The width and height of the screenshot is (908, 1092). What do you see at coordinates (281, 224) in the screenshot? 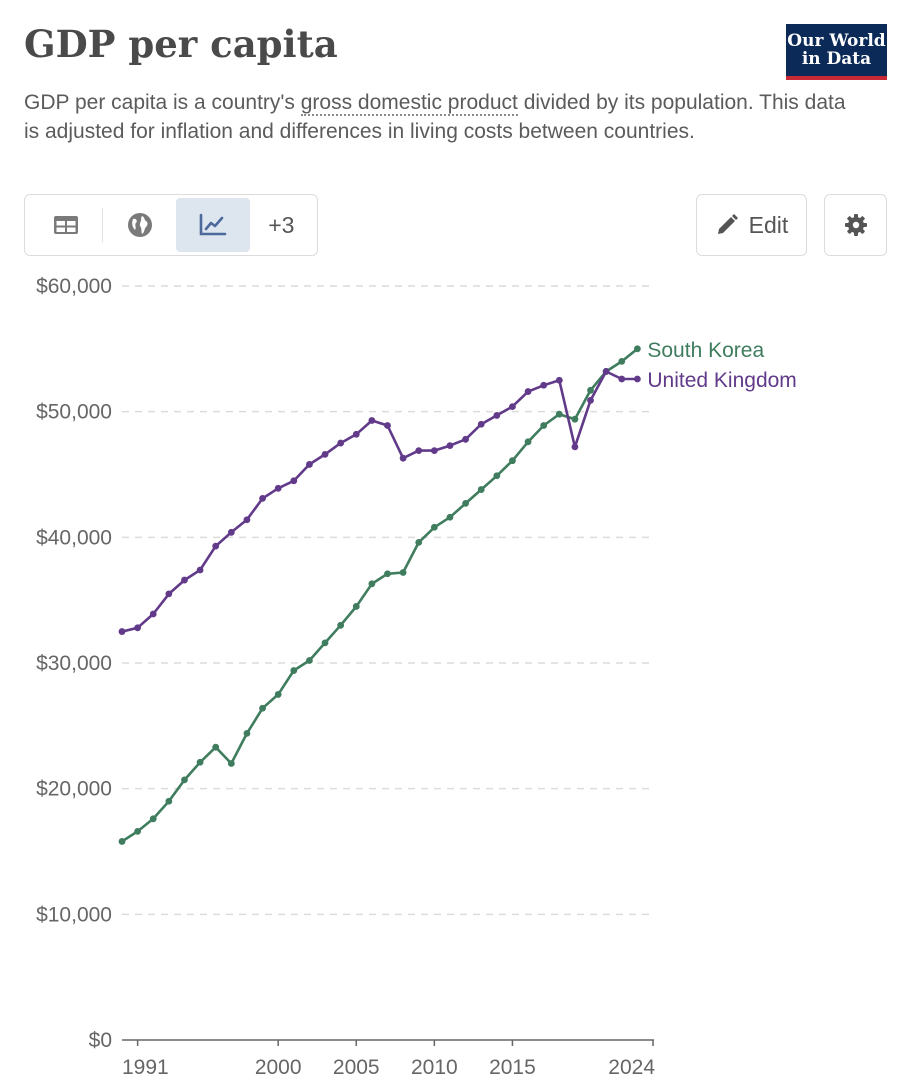
I see `tab-more: +3` at bounding box center [281, 224].